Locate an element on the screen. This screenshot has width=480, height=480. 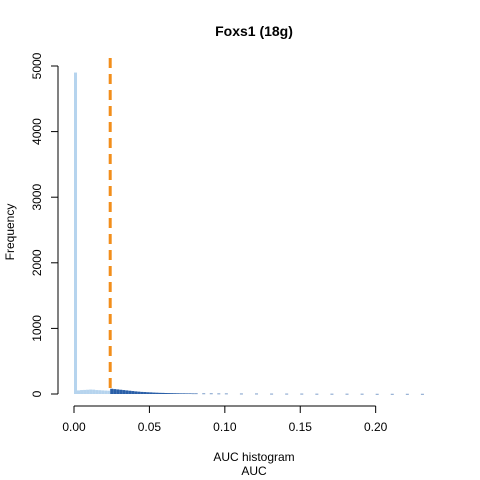
x-axis: 0.00 0.05 0.10 0.15 0.20 is located at coordinates (225, 419).